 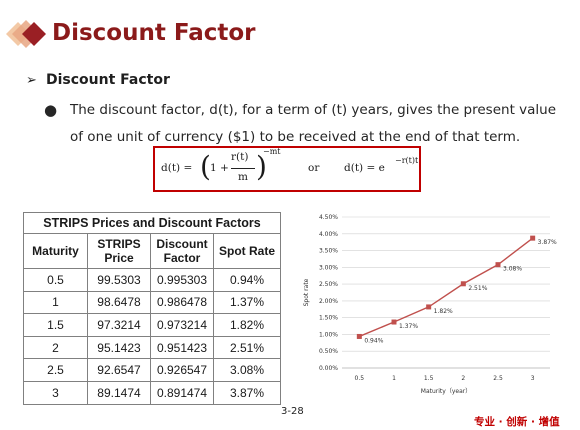 What do you see at coordinates (119, 251) in the screenshot?
I see `column-header: STRIPS Price` at bounding box center [119, 251].